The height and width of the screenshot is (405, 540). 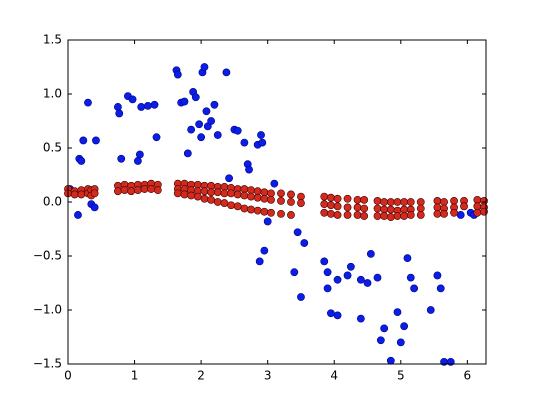 I want to click on x-tick-label: 2, so click(x=201, y=376).